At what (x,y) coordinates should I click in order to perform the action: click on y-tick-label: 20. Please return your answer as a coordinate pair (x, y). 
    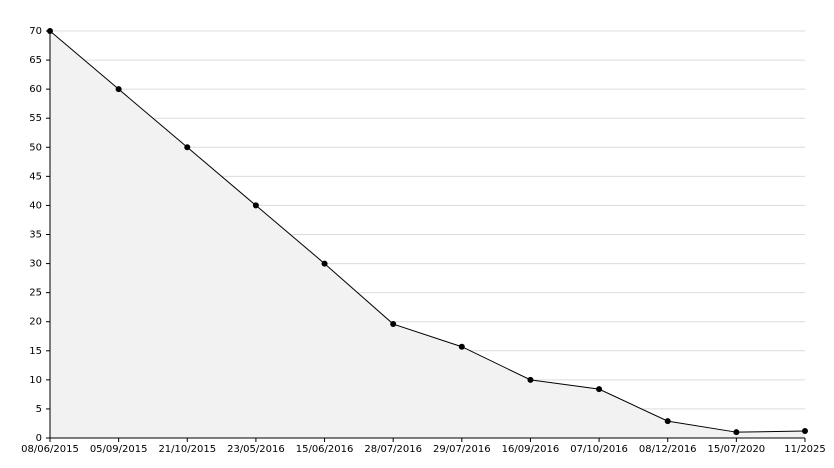
    Looking at the image, I should click on (35, 322).